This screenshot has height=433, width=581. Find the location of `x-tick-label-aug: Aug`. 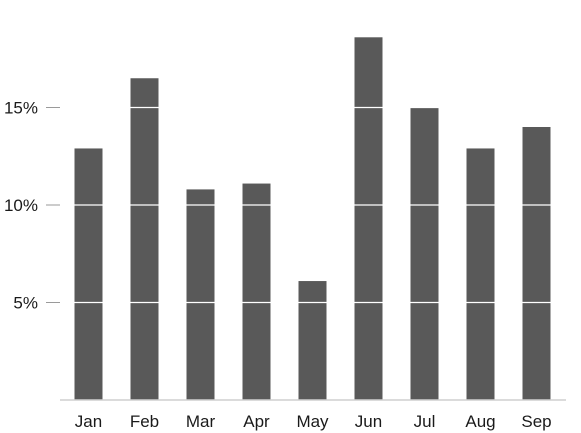

x-tick-label-aug: Aug is located at coordinates (480, 421).